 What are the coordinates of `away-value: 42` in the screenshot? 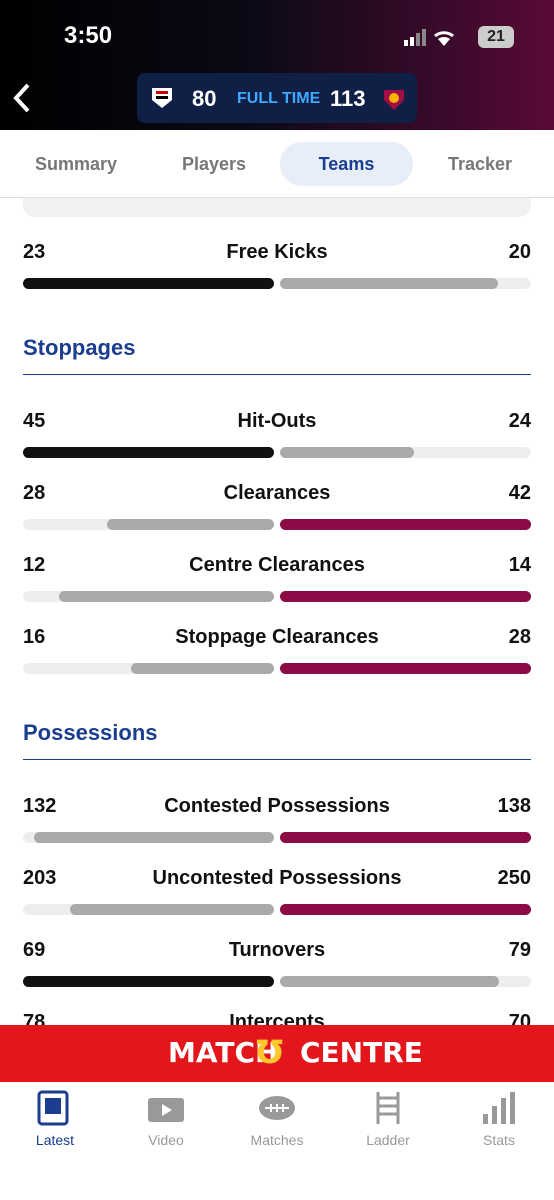 It's located at (519, 493).